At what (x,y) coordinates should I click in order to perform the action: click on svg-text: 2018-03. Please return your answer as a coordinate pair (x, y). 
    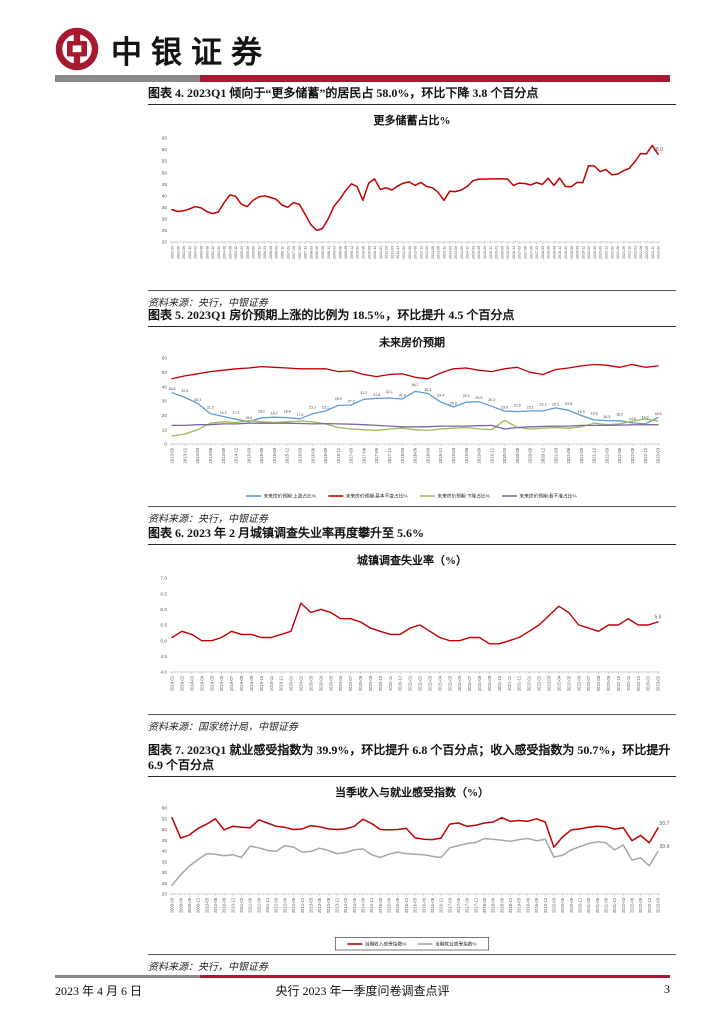
    Looking at the image, I should click on (402, 455).